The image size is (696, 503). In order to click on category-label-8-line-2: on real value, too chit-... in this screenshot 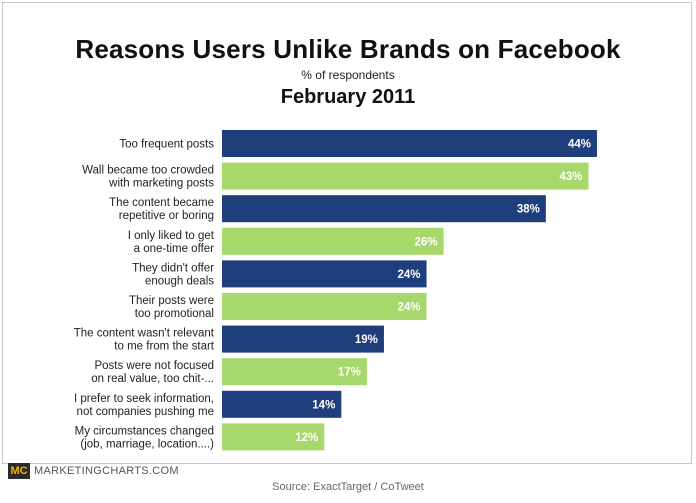, I will do `click(152, 379)`.